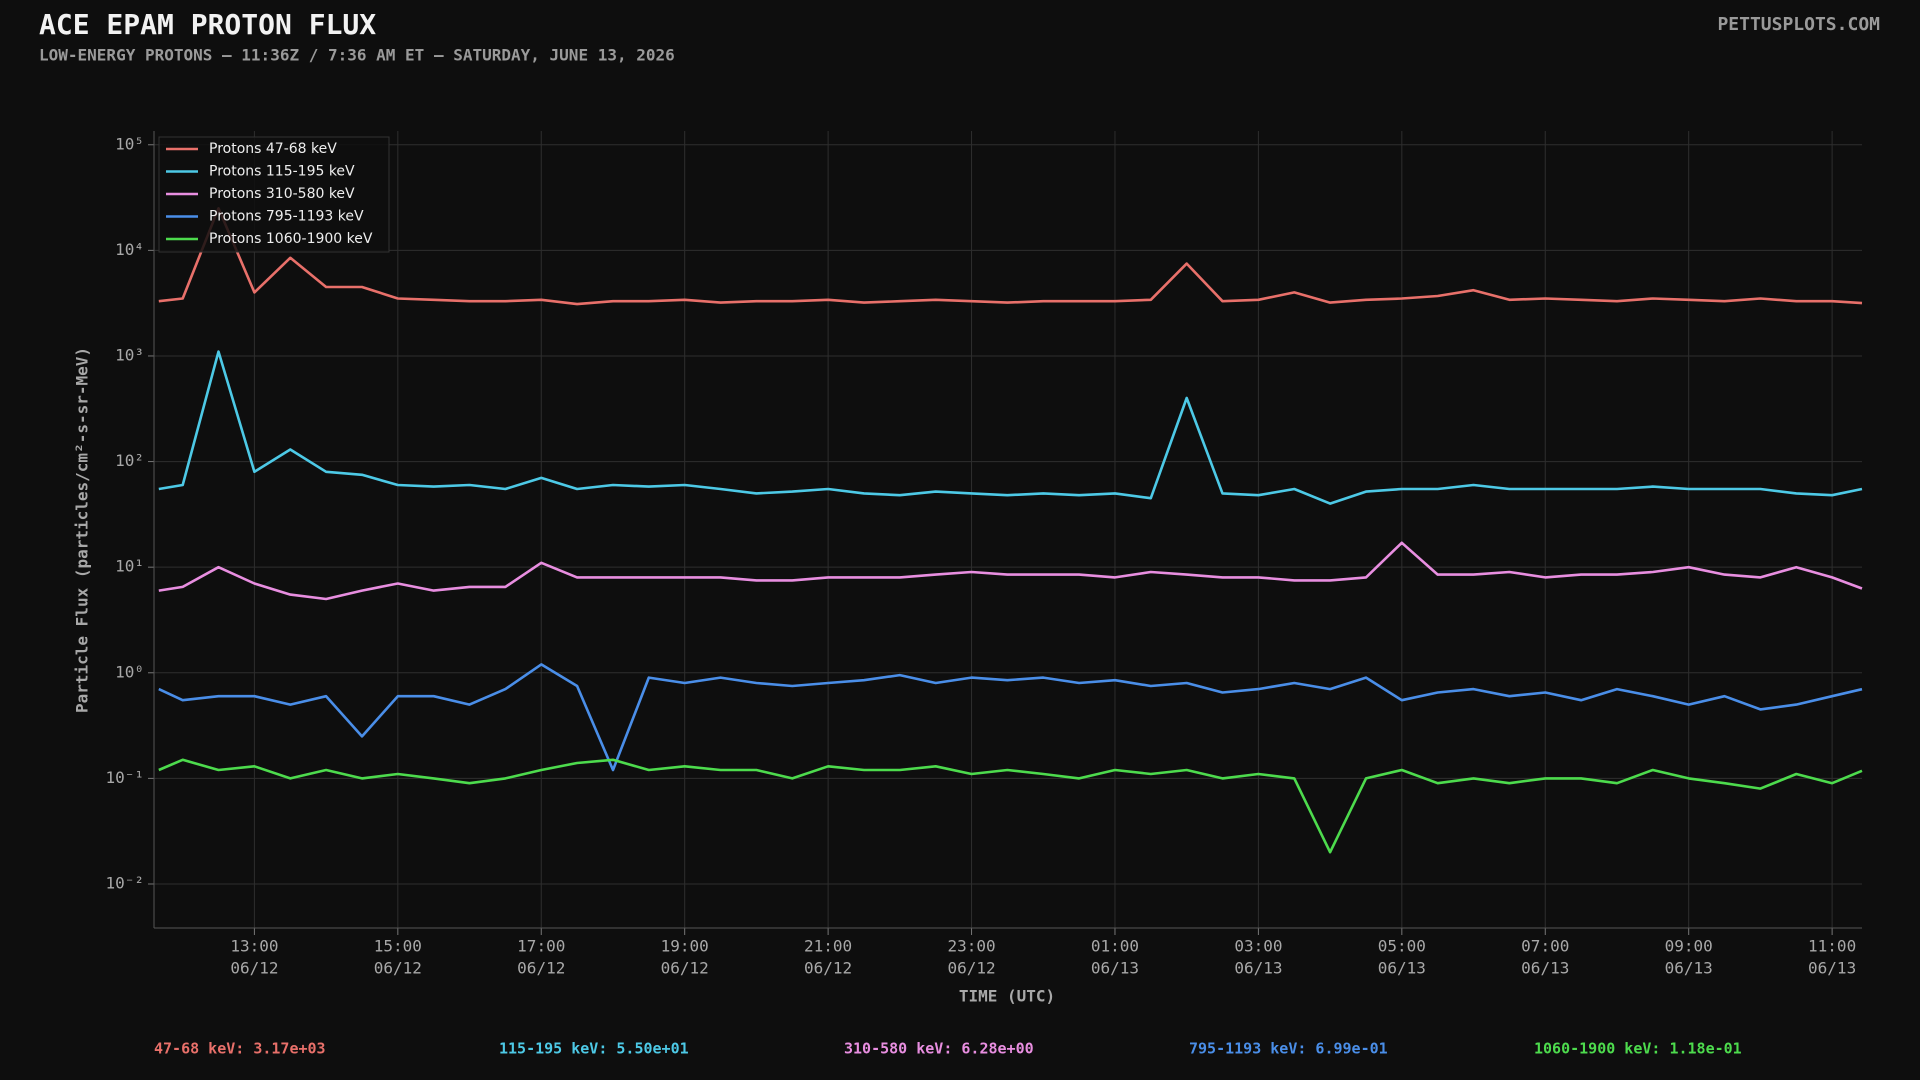 The image size is (1920, 1080). What do you see at coordinates (240, 1049) in the screenshot?
I see `readout: 47-68 keV: 3.17e+03` at bounding box center [240, 1049].